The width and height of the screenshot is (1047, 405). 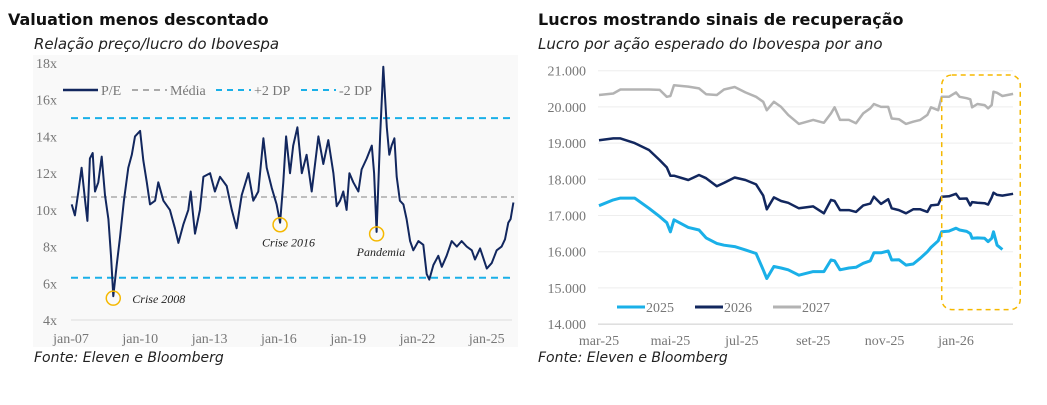 I want to click on left-chart-source: Fonte: Eleven e Bloomberg, so click(x=129, y=358).